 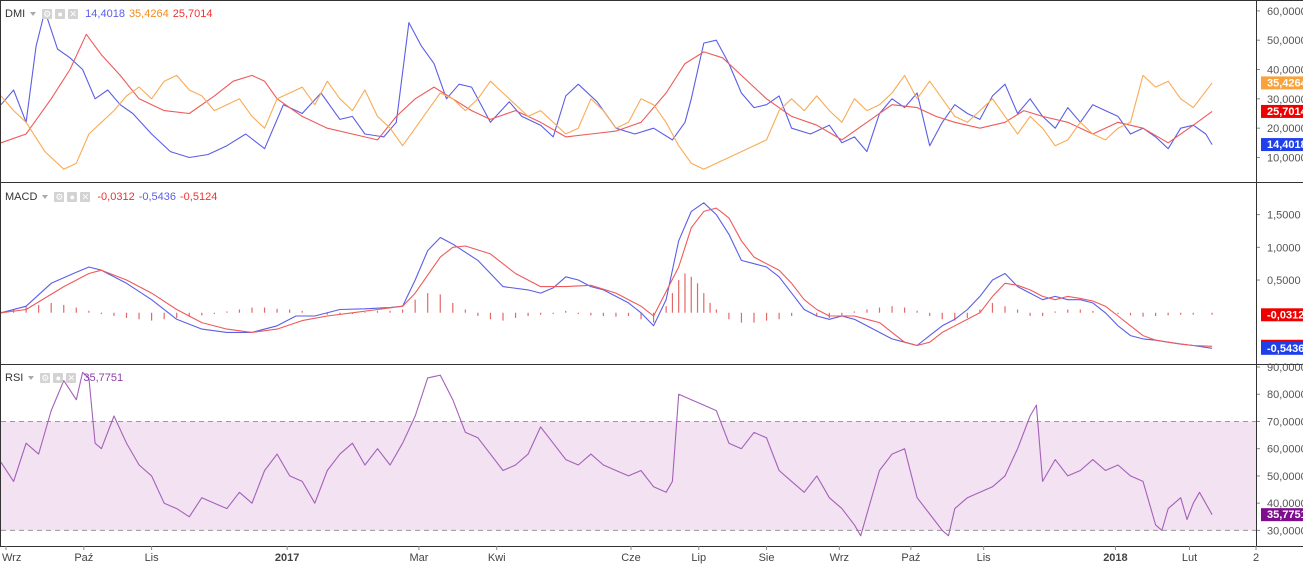 I want to click on dmi-legend-name: DMI, so click(x=15, y=14).